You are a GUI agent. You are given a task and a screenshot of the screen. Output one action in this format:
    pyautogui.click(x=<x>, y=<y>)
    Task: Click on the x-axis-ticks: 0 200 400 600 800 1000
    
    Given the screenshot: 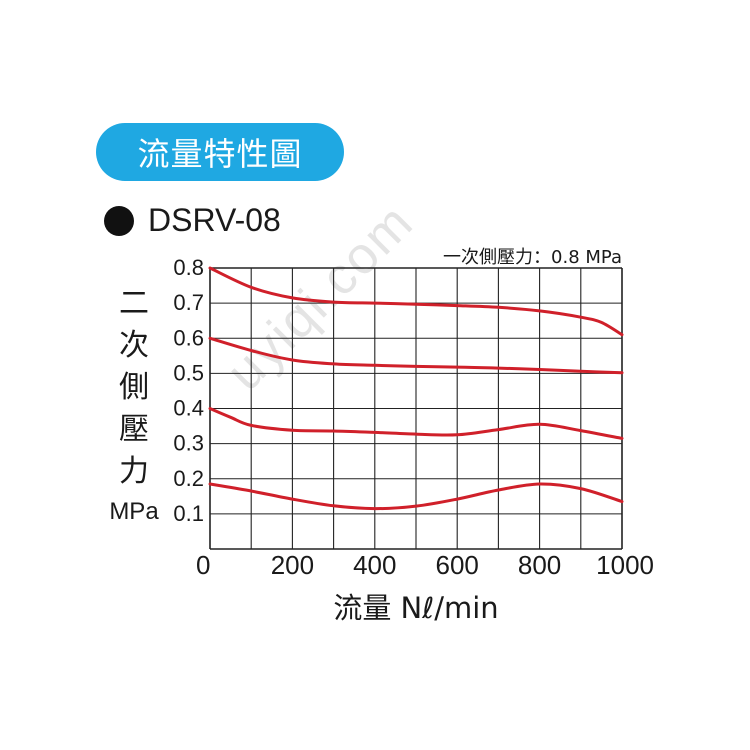 What is the action you would take?
    pyautogui.click(x=425, y=565)
    